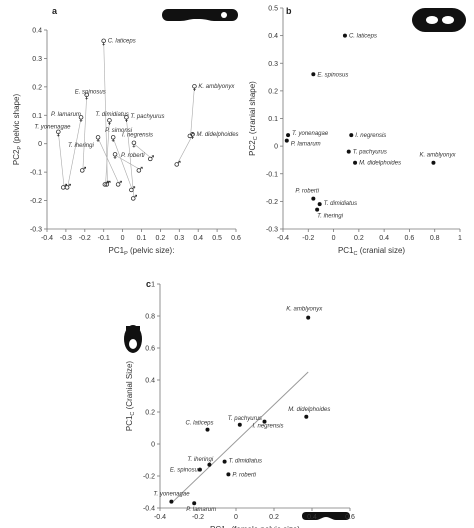 The height and width of the screenshot is (528, 474). What do you see at coordinates (283, 238) in the screenshot?
I see `x-tick-label: -0.4` at bounding box center [283, 238].